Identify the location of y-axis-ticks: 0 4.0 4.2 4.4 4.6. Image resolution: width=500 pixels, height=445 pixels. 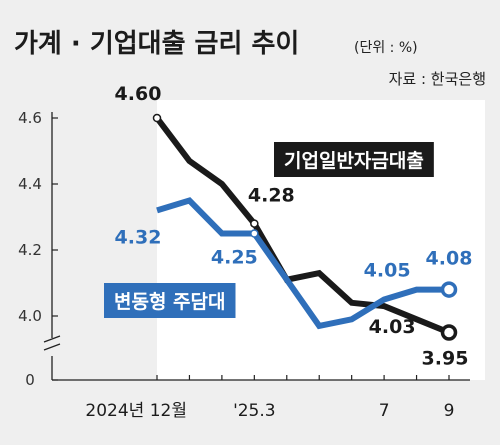
(38, 249).